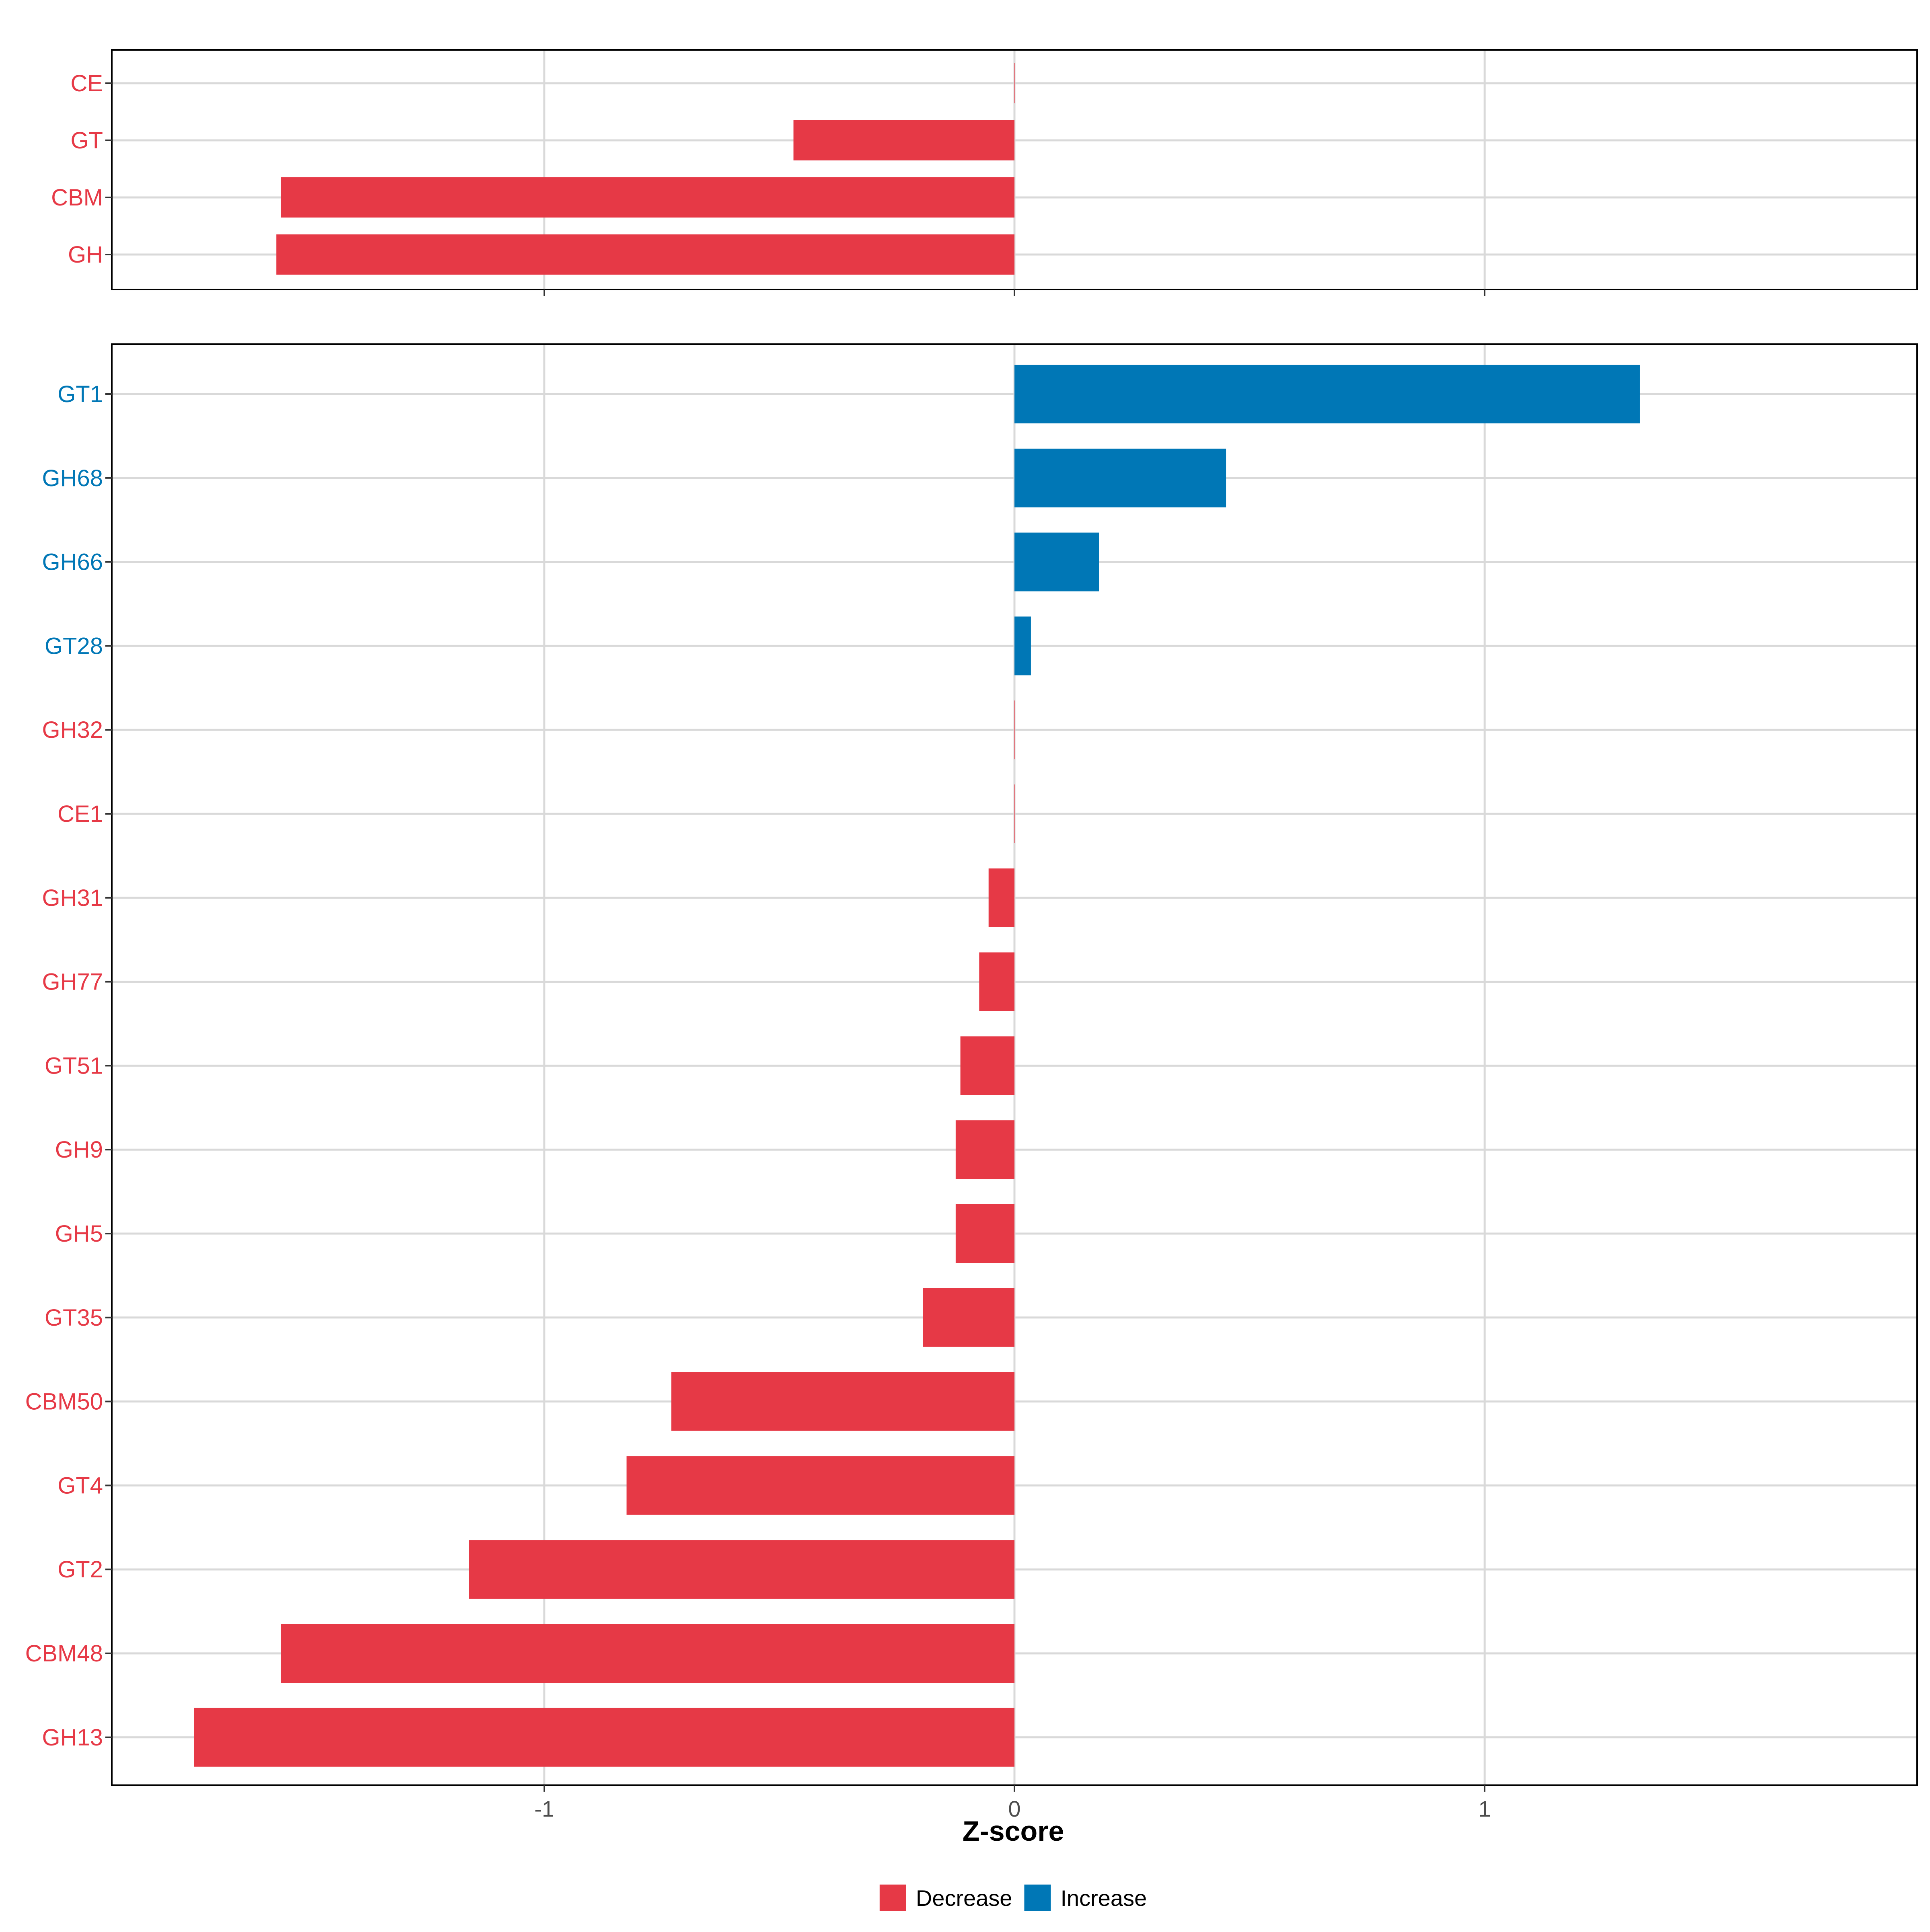 This screenshot has height=1932, width=1930. Describe the element at coordinates (1022, 645) in the screenshot. I see `bar-gt28` at that location.